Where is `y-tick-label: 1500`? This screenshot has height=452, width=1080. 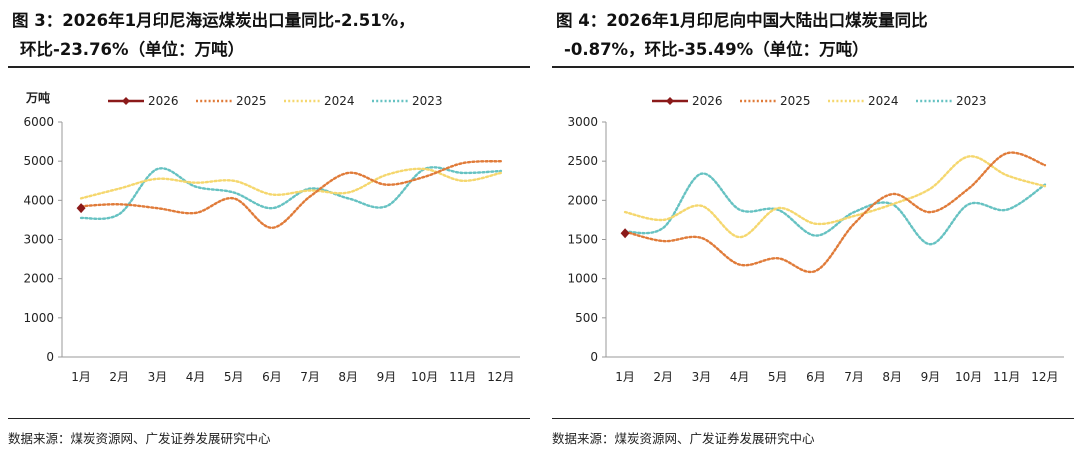
y-tick-label: 1500 is located at coordinates (582, 240).